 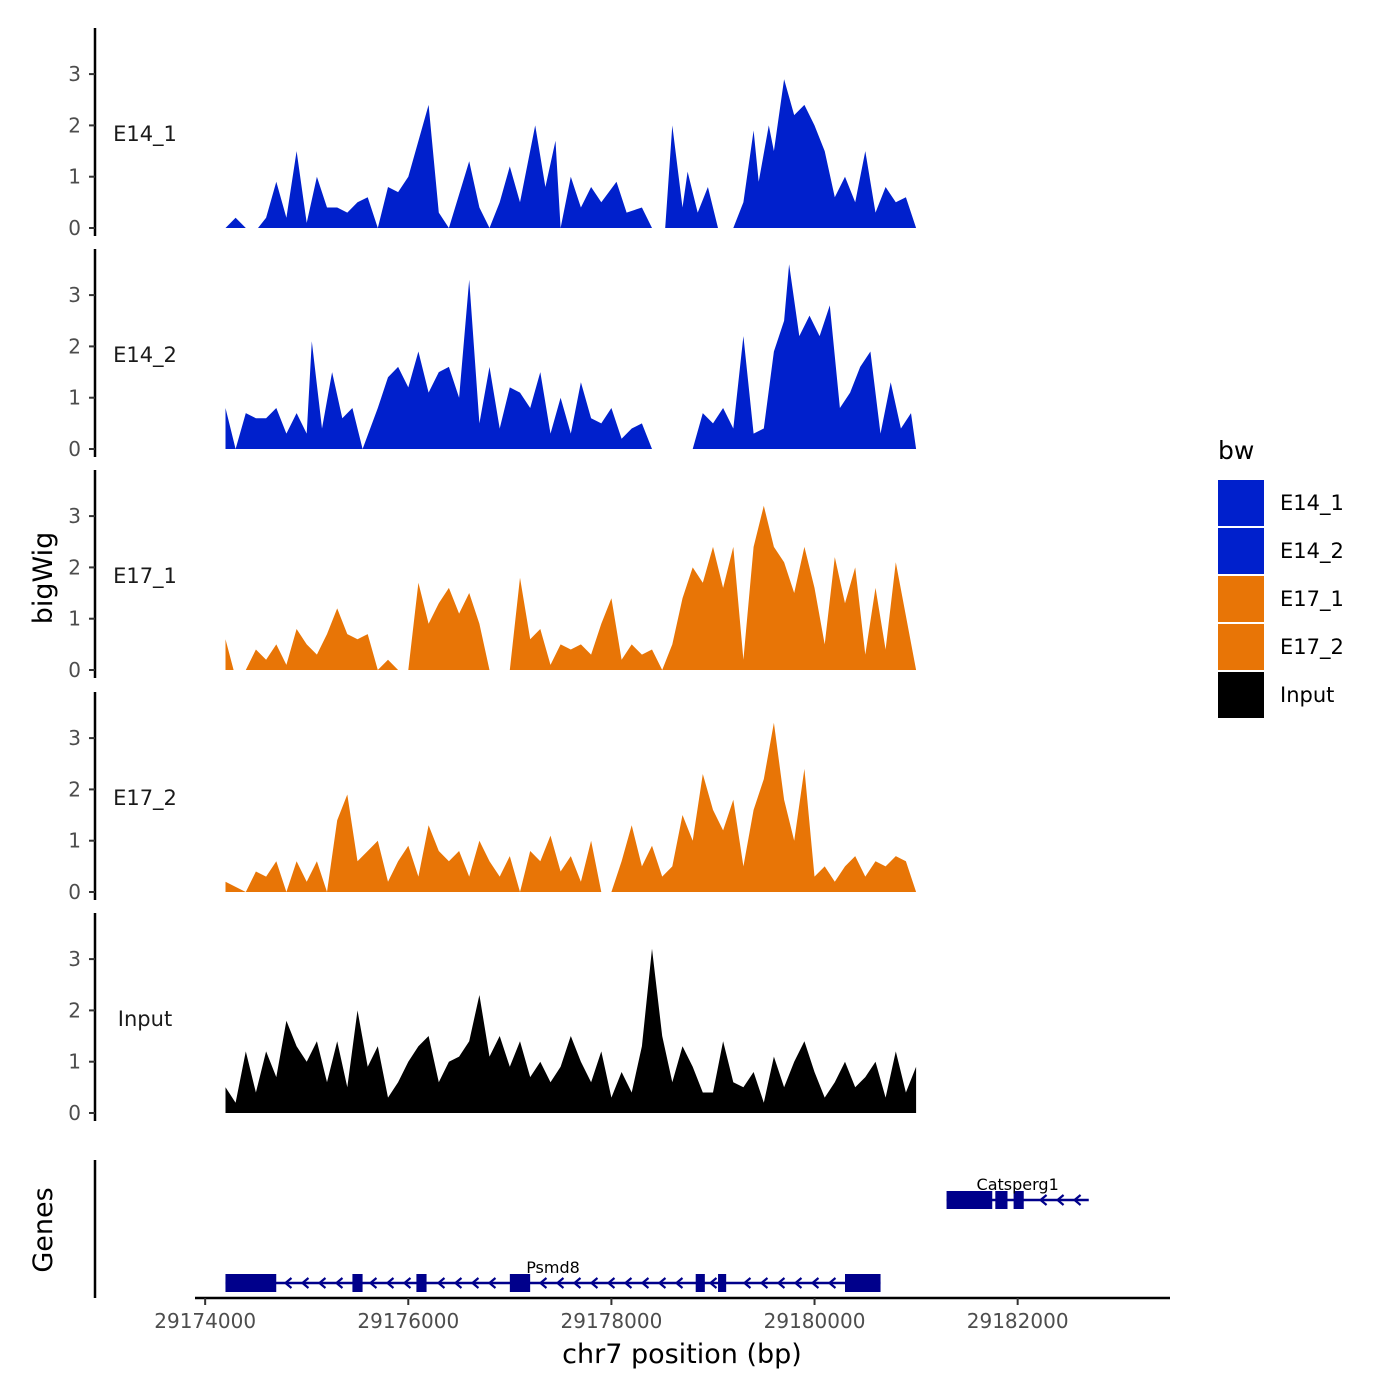 What do you see at coordinates (815, 1321) in the screenshot?
I see `x-tick-label: 29180000` at bounding box center [815, 1321].